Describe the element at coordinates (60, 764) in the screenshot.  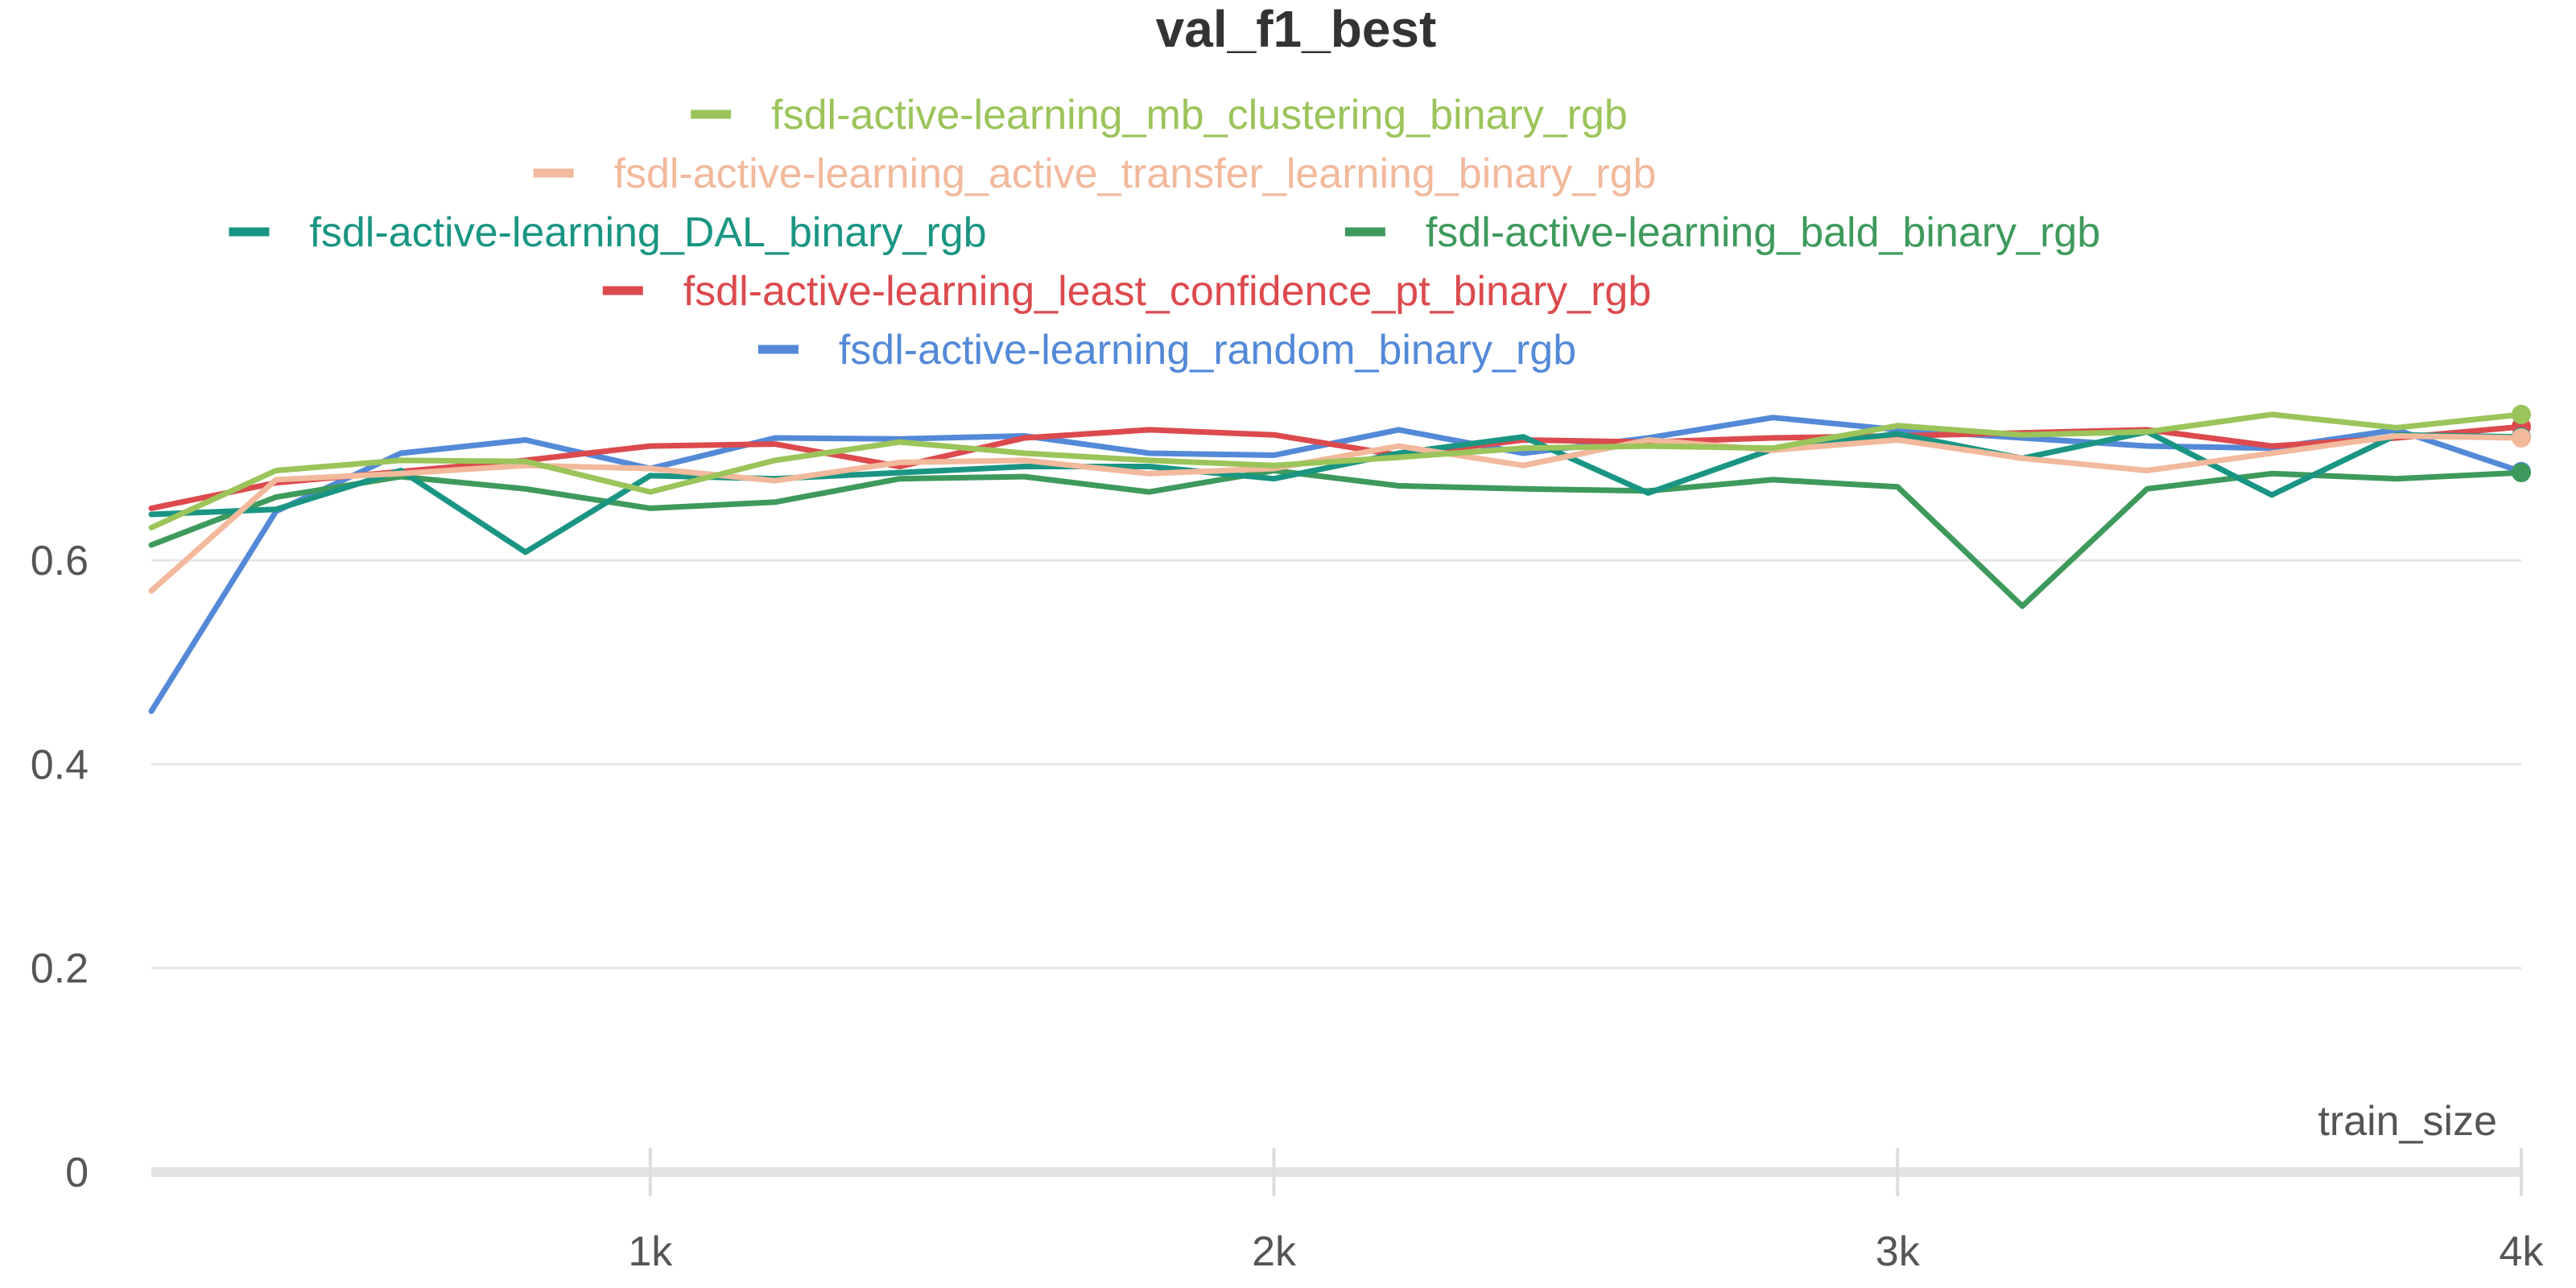
I see `y-tick-label: 0.4` at that location.